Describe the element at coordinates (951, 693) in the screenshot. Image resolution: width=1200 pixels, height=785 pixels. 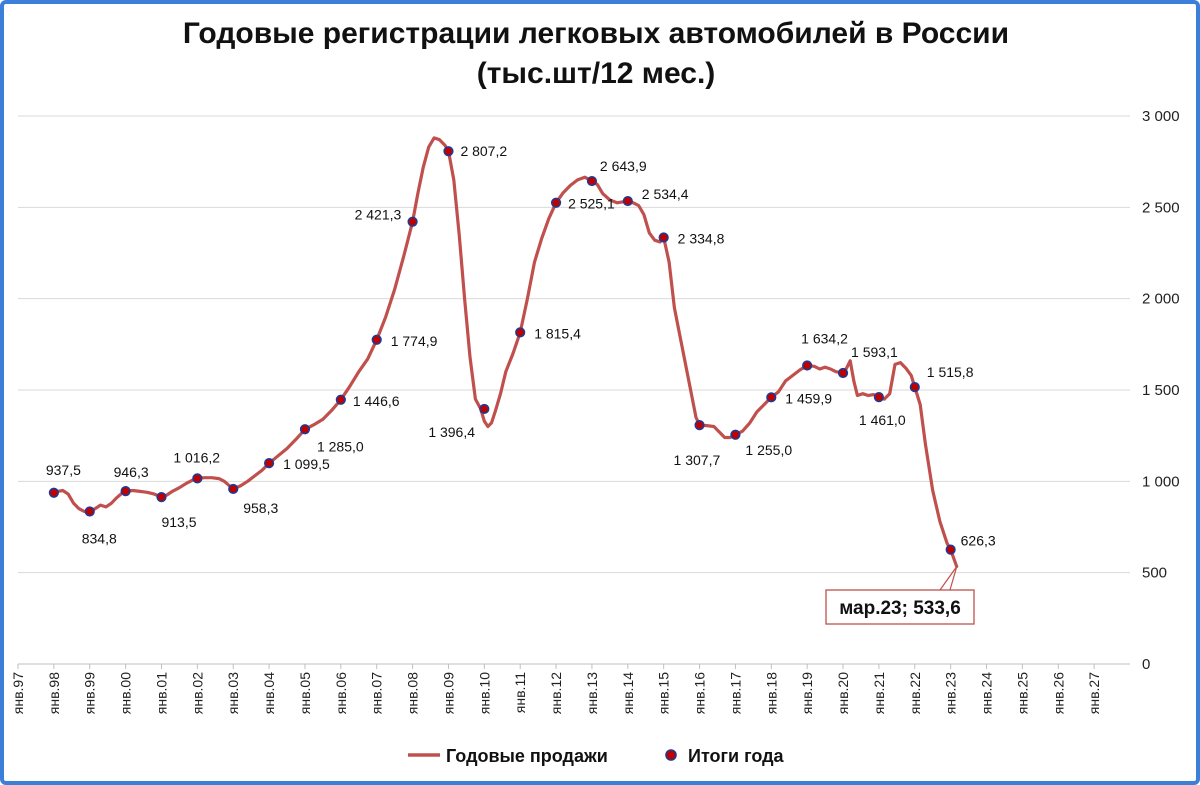
I see `x-tick-label: янв.23` at that location.